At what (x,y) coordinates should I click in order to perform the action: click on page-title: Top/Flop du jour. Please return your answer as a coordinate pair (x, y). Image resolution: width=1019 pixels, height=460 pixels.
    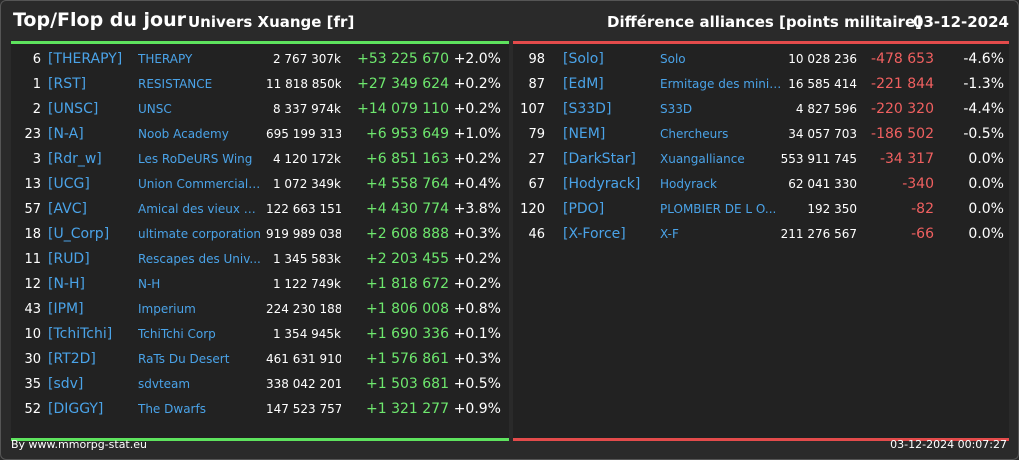
    Looking at the image, I should click on (99, 20).